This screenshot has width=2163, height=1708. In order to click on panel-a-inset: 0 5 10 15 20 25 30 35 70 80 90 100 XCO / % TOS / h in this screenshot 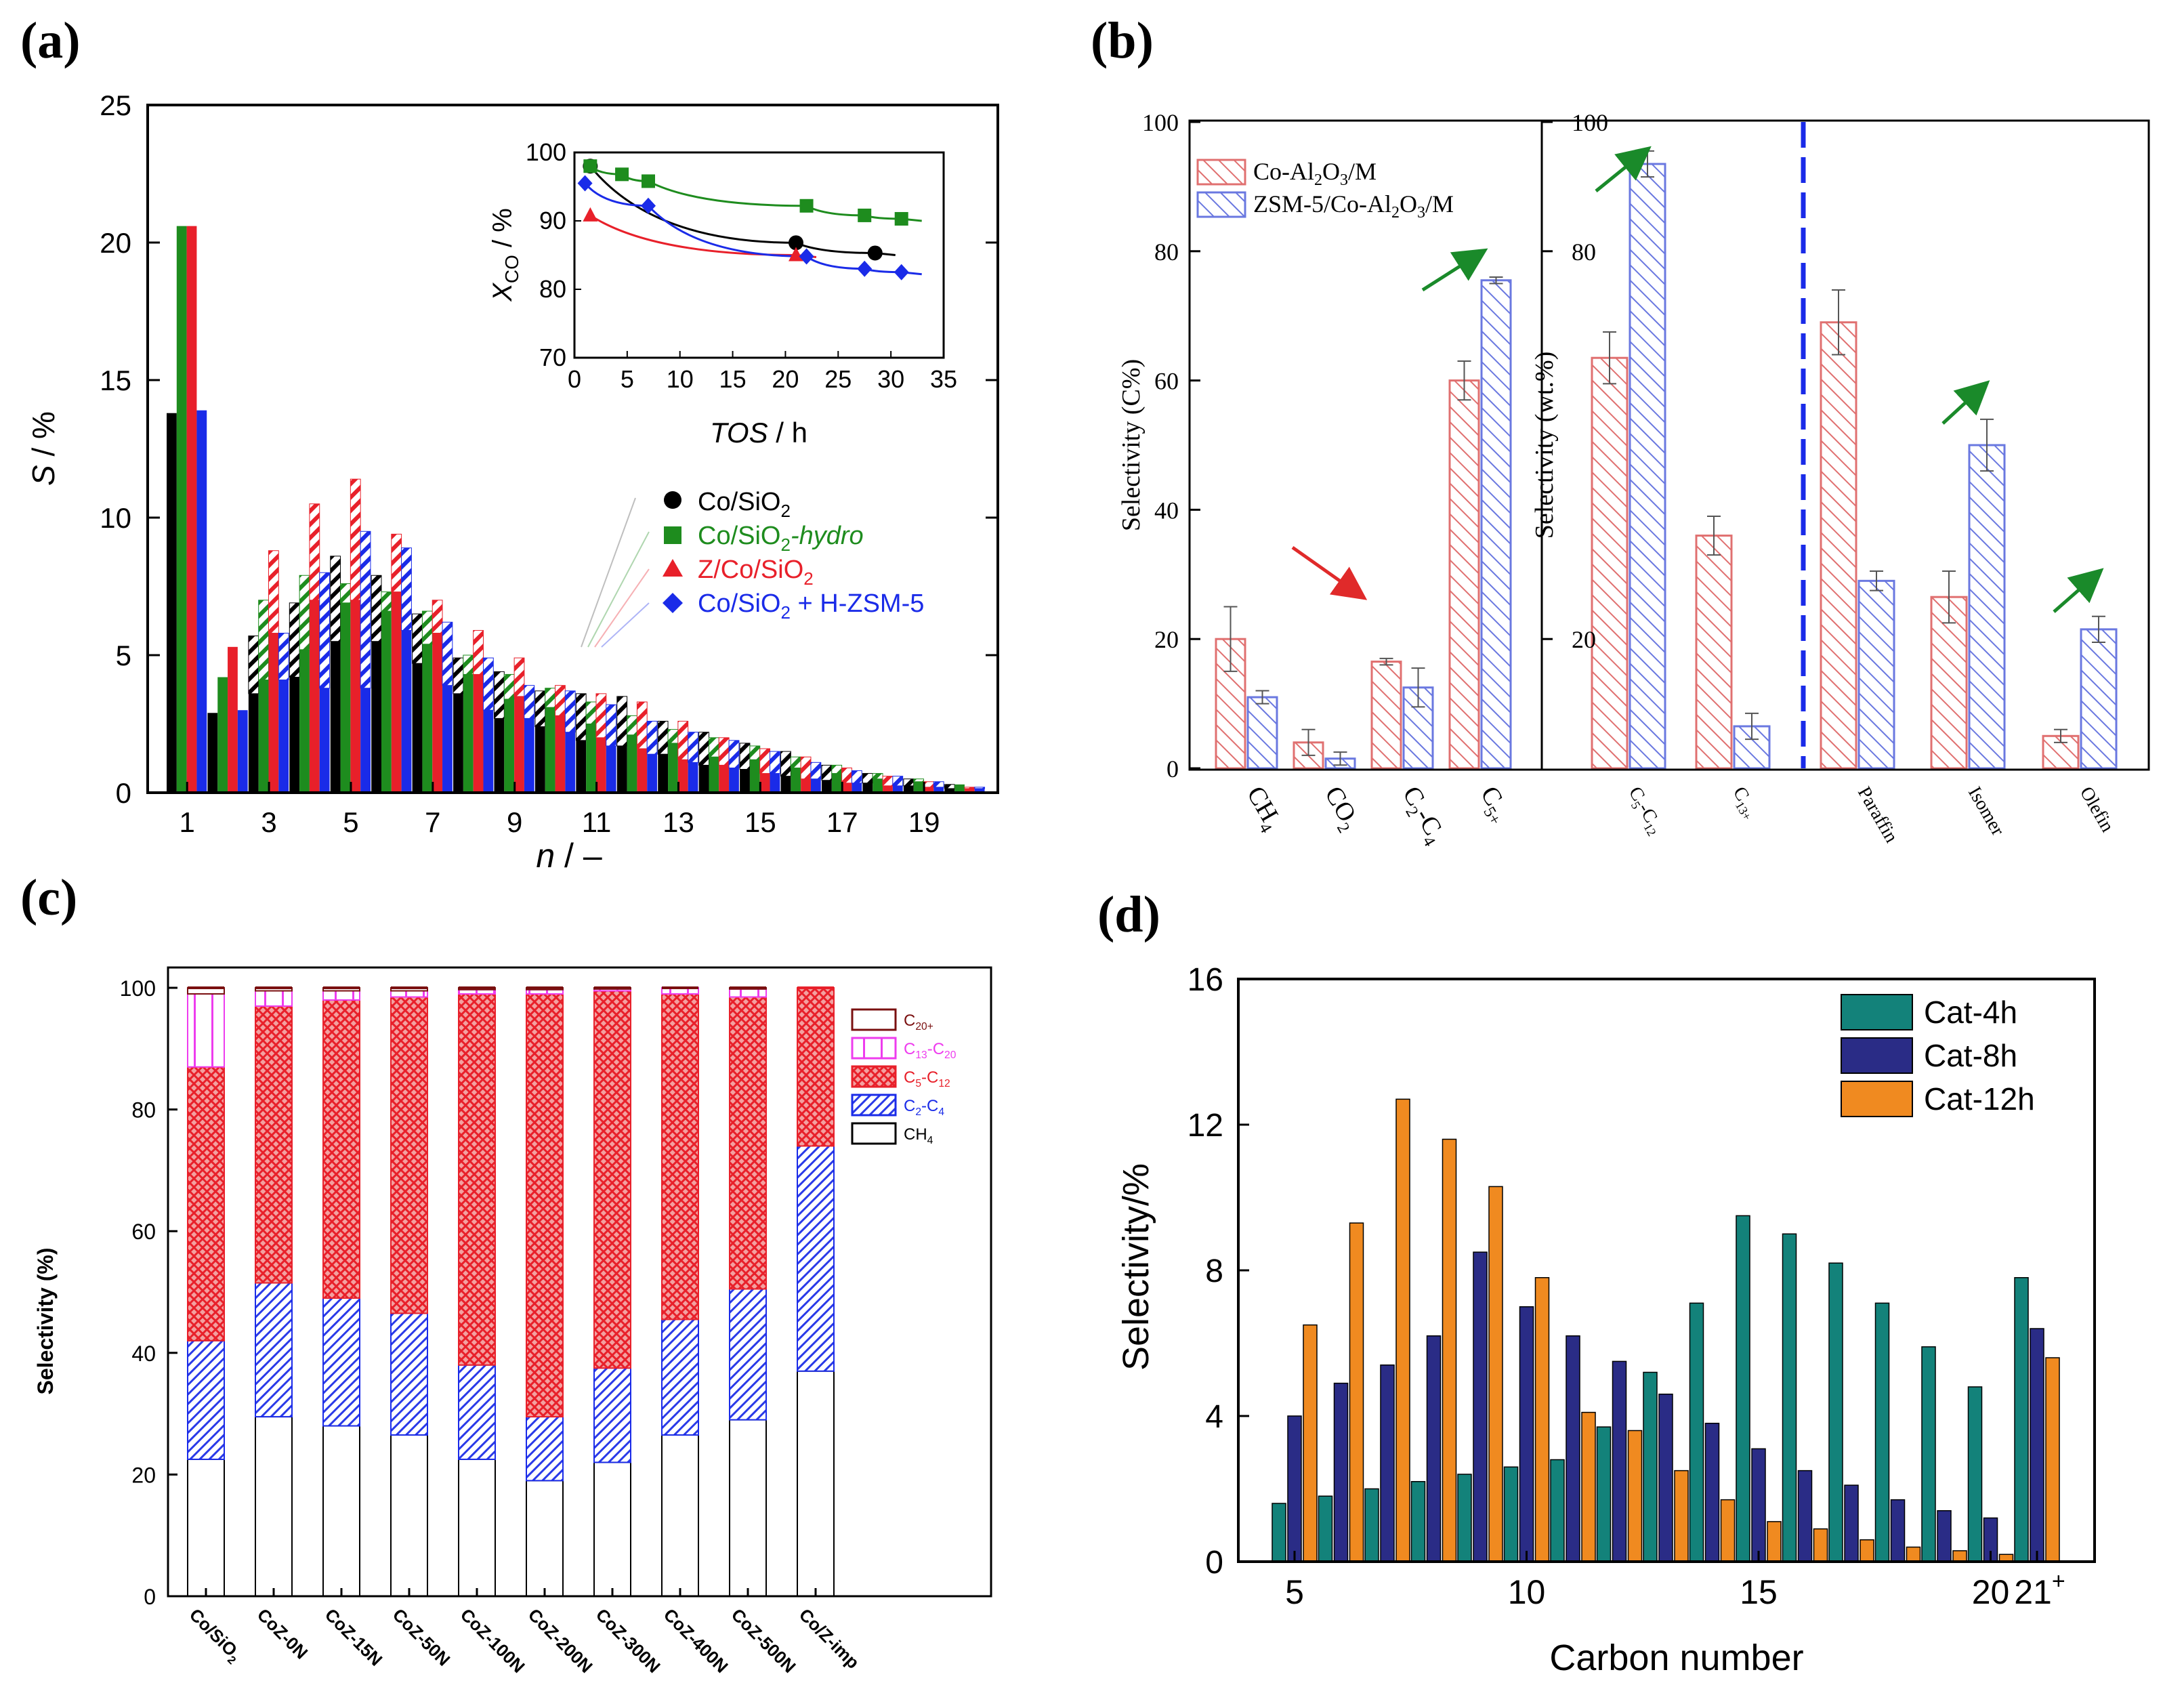, I will do `click(725, 285)`.